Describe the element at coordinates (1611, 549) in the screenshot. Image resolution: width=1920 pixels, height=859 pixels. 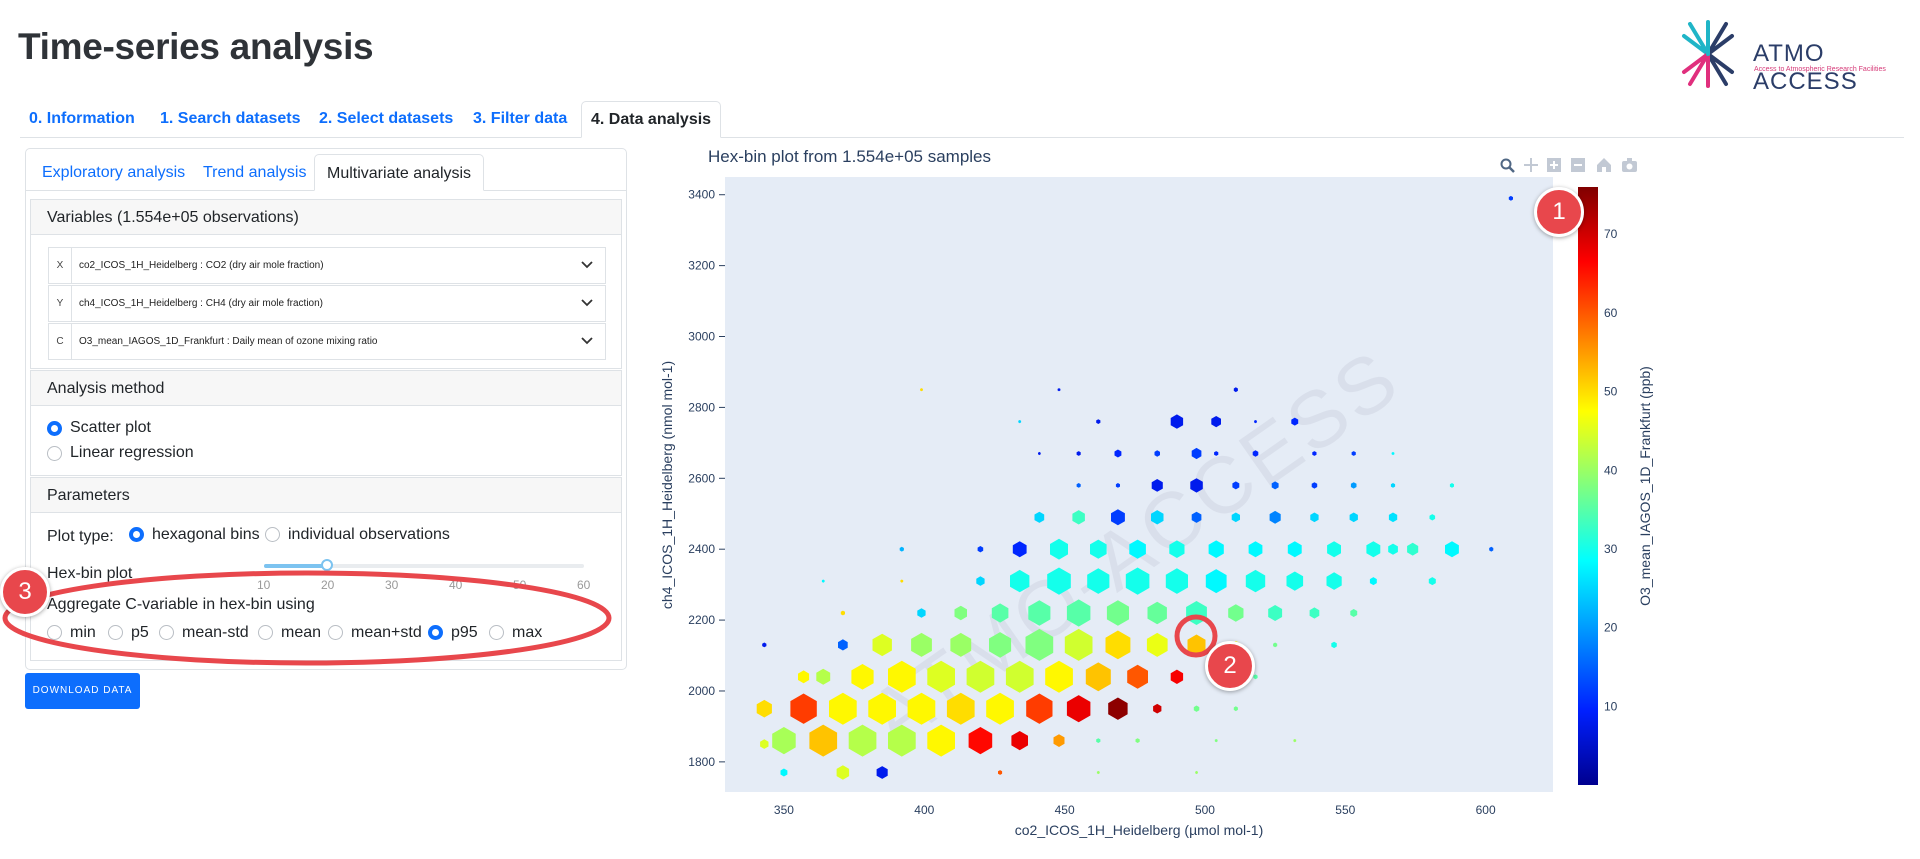
I see `colorbar-tick-label: 30` at that location.